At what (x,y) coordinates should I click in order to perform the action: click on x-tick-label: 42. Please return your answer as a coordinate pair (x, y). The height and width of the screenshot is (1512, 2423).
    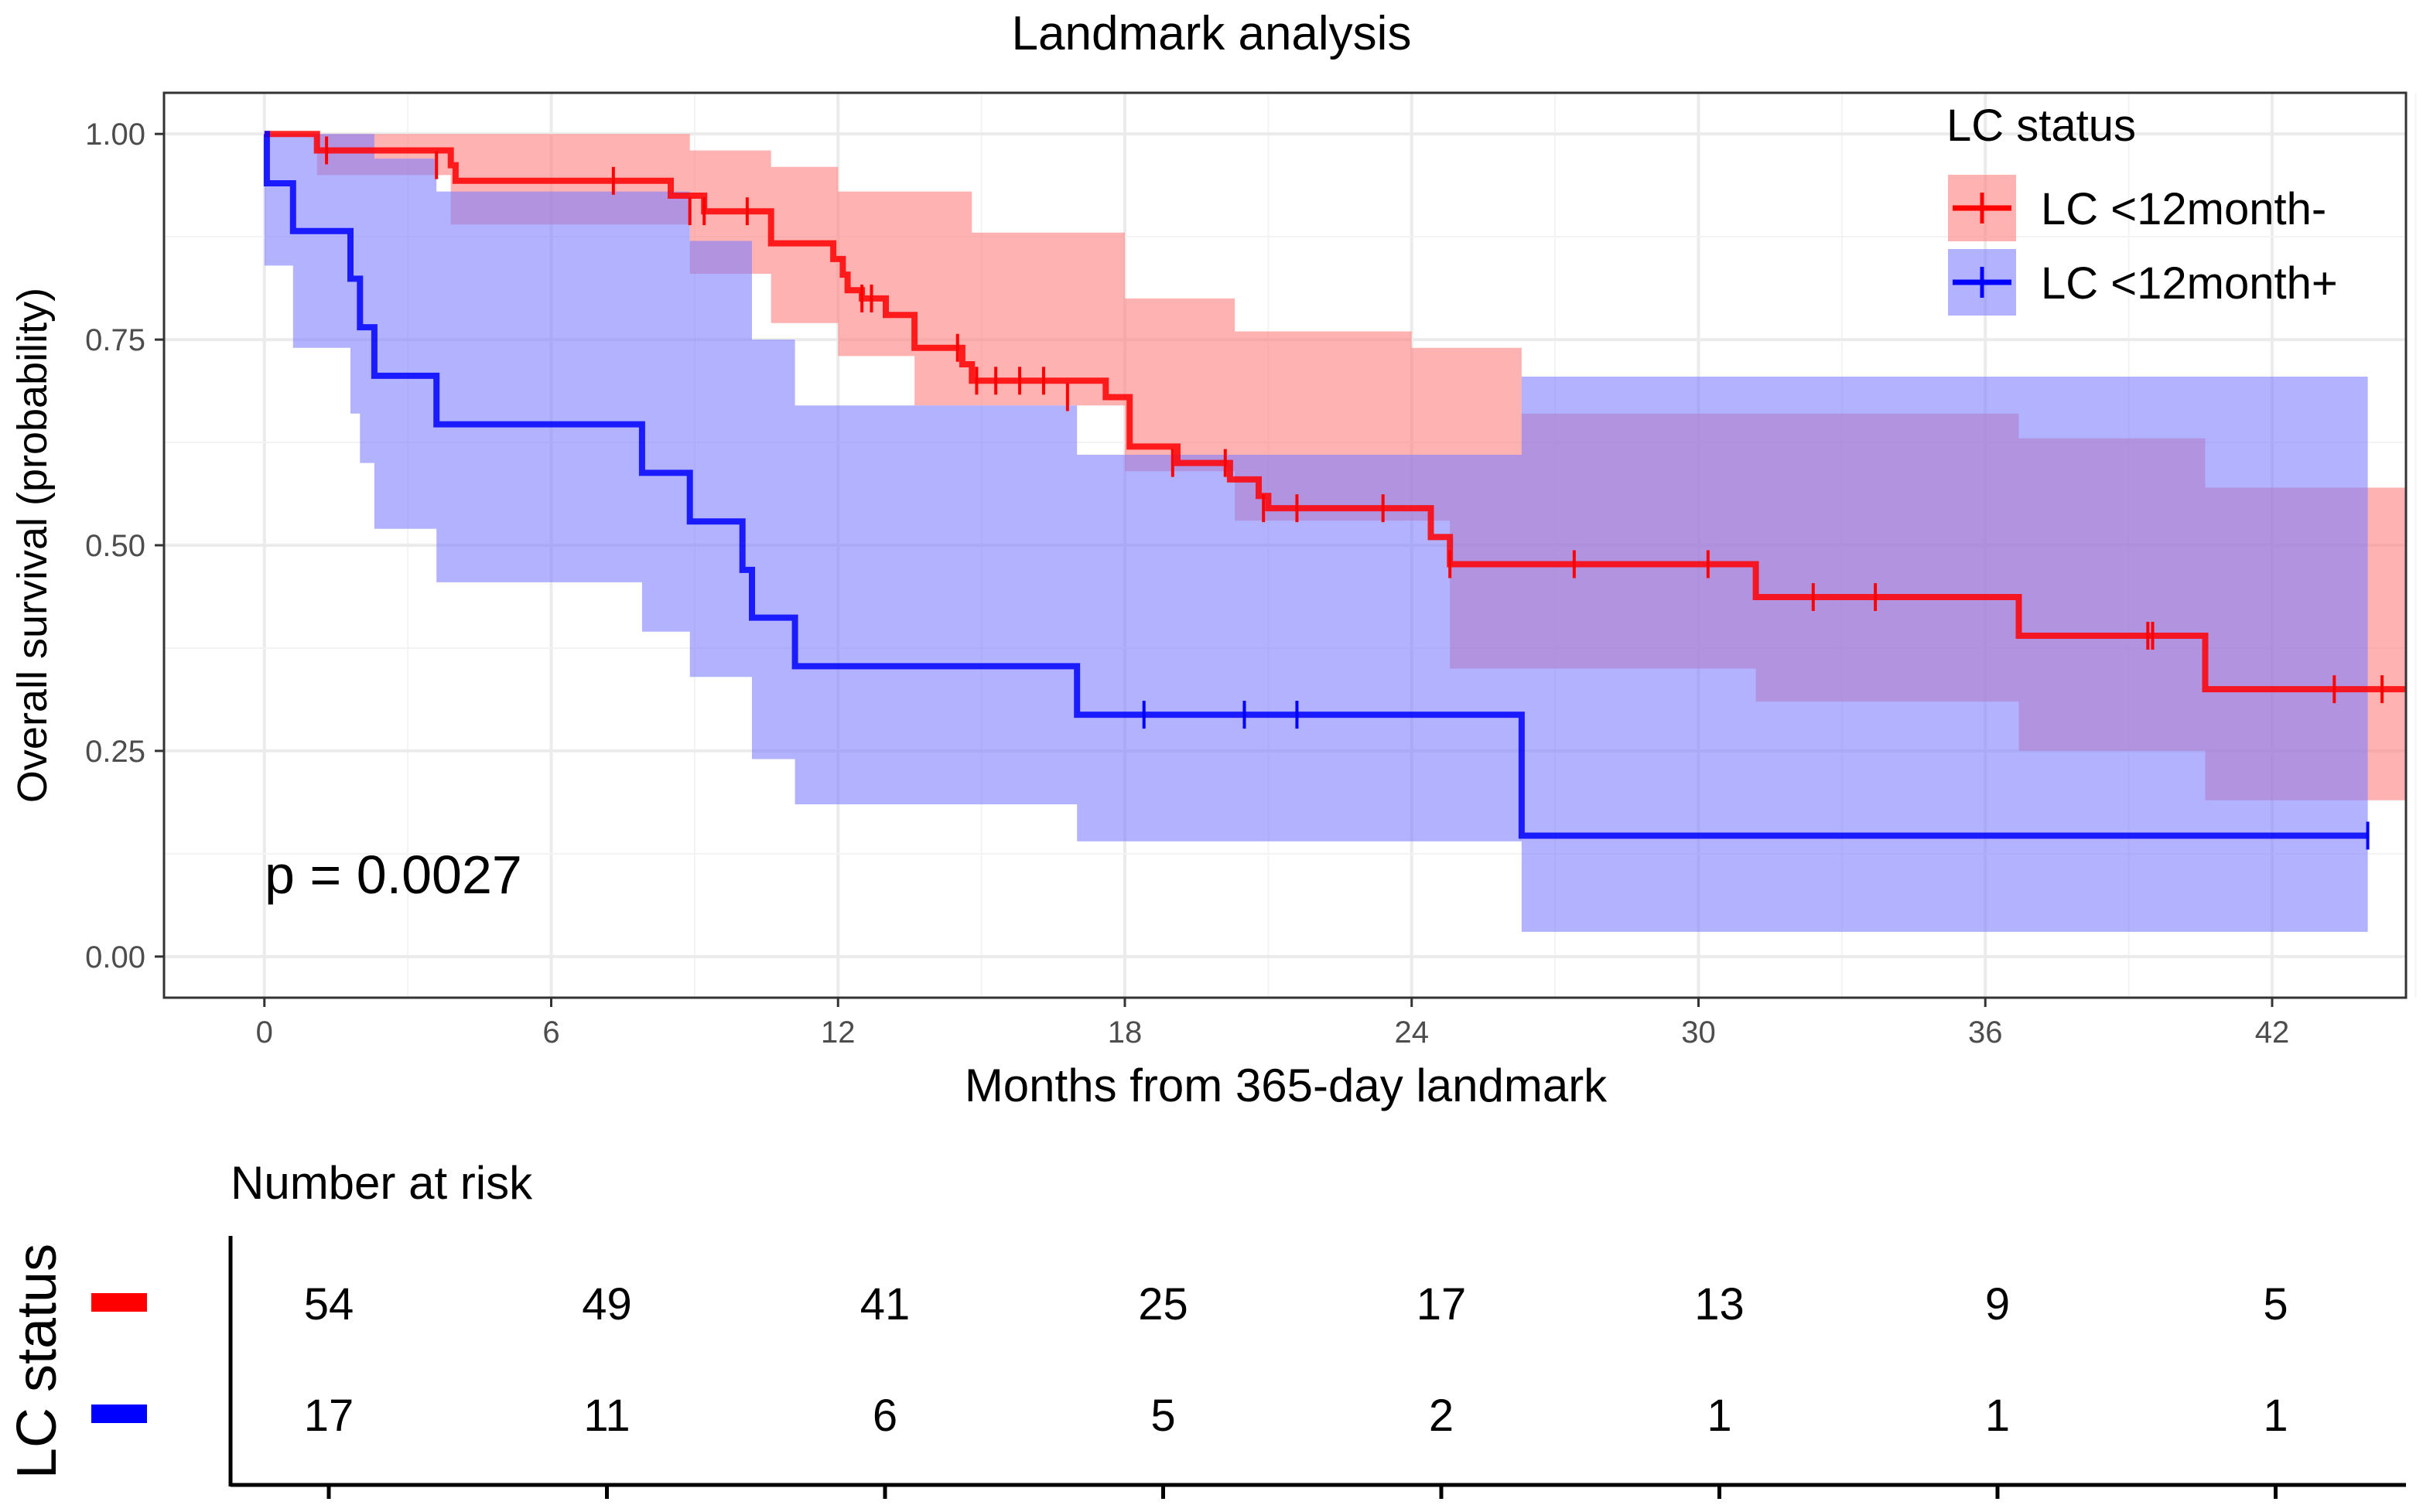
    Looking at the image, I should click on (2272, 1032).